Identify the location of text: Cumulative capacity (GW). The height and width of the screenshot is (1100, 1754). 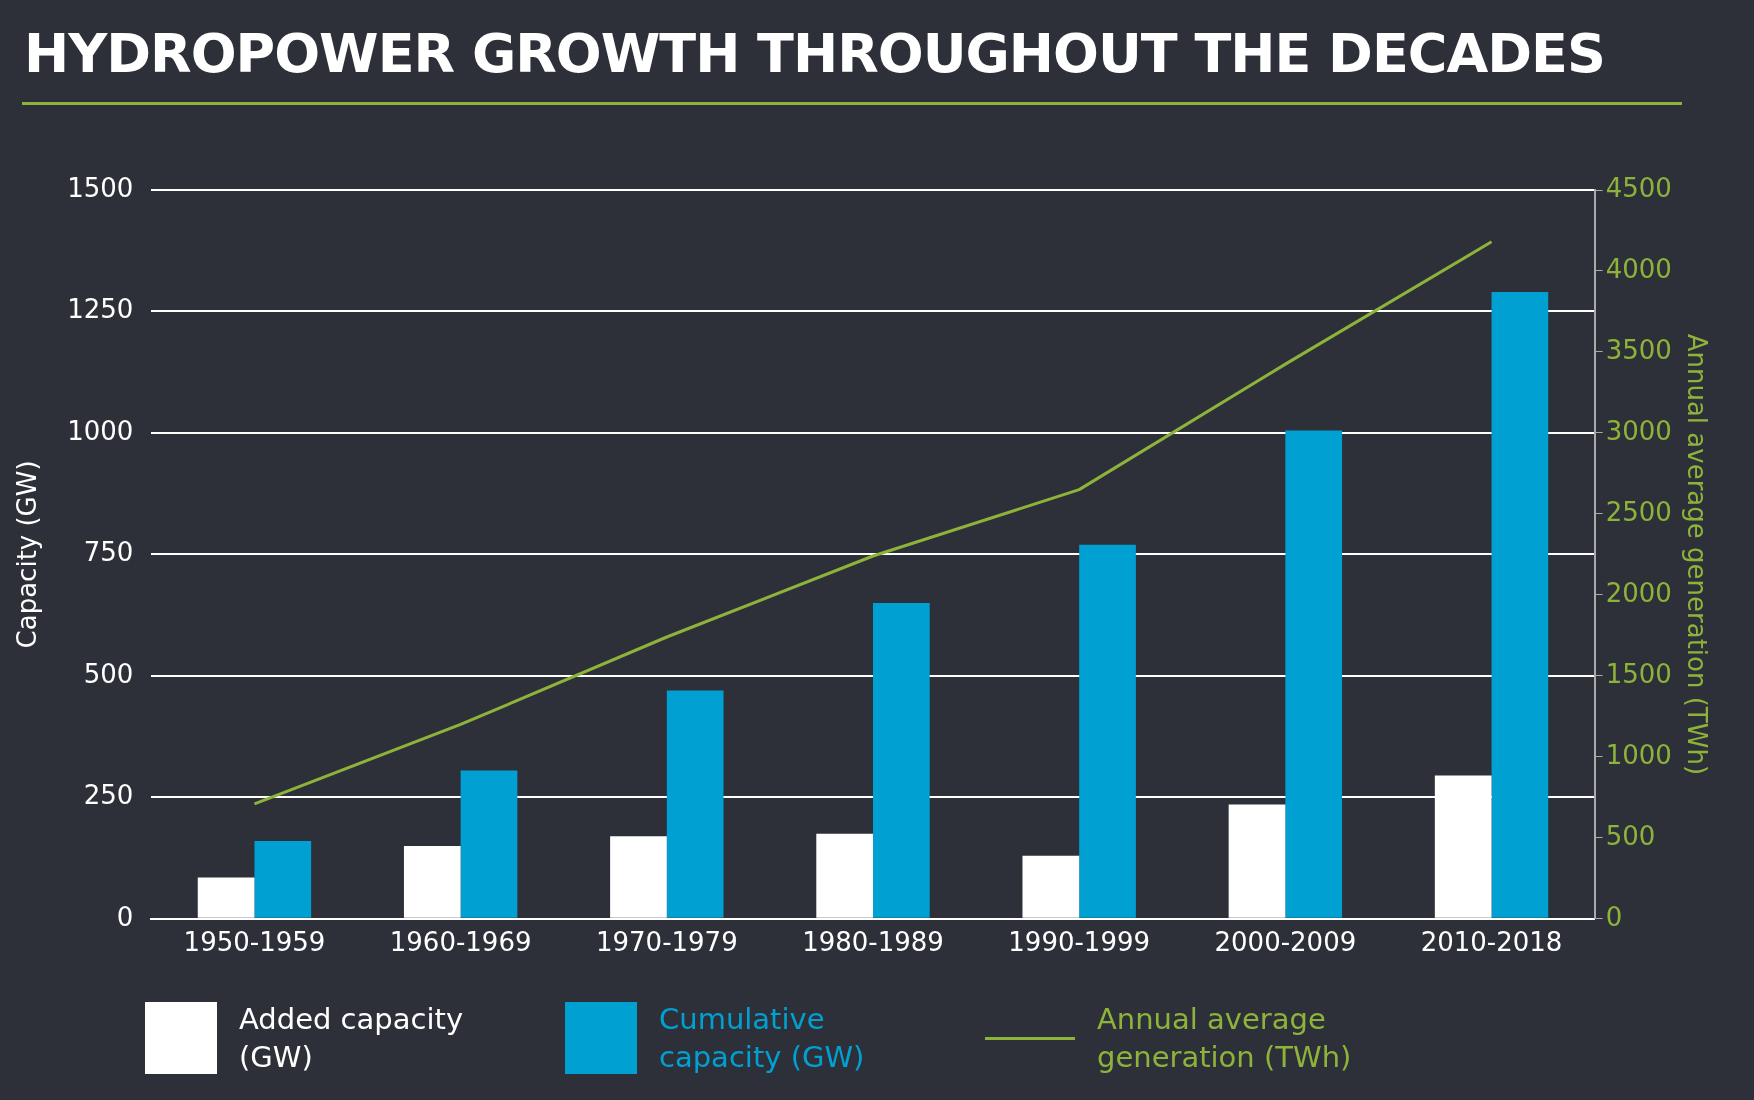
(762, 1038).